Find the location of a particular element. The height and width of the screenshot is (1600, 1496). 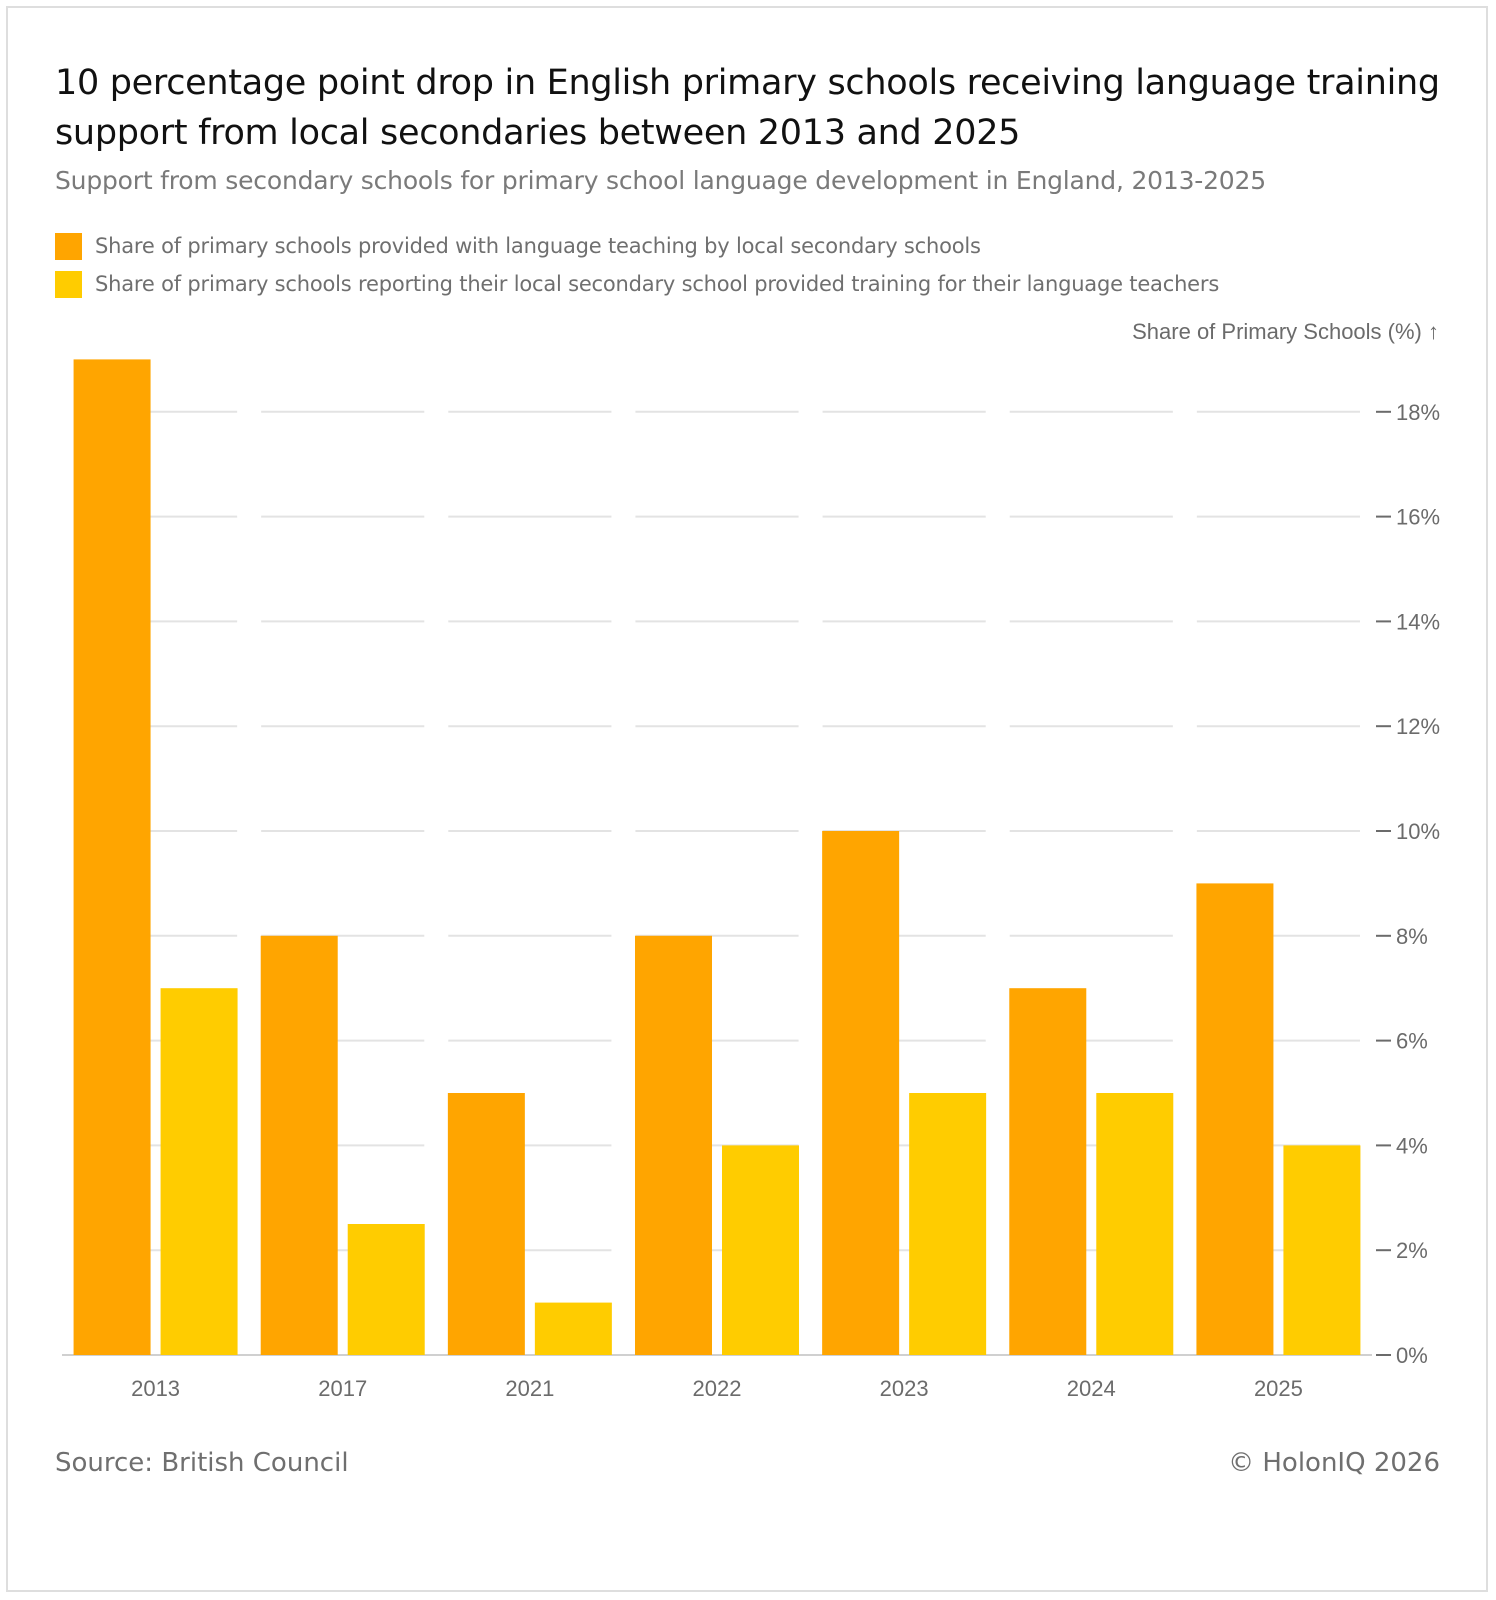

source-note: Source: British Council is located at coordinates (202, 1463).